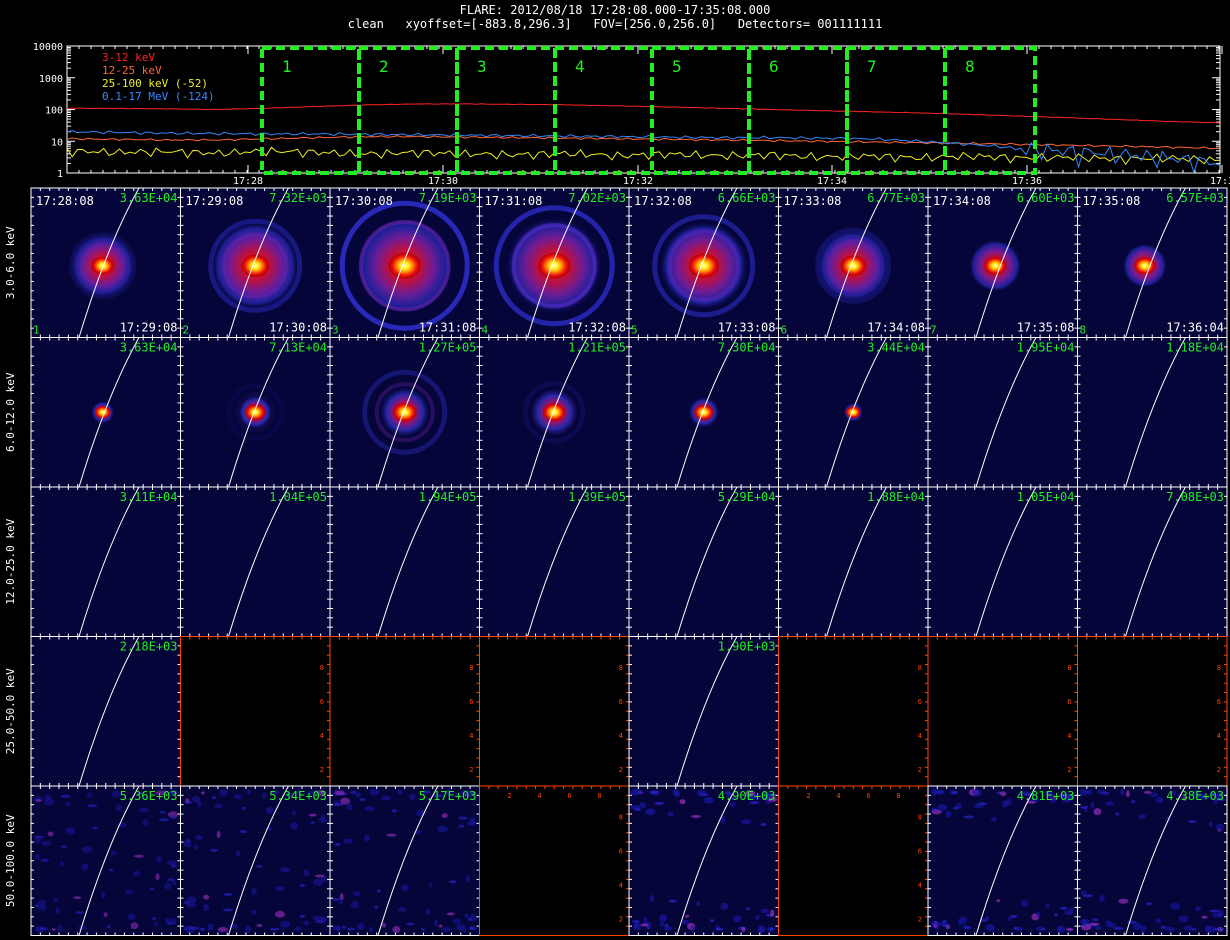 The image size is (1230, 940). Describe the element at coordinates (747, 497) in the screenshot. I see `peak-flux-label: 5.29E+04` at that location.